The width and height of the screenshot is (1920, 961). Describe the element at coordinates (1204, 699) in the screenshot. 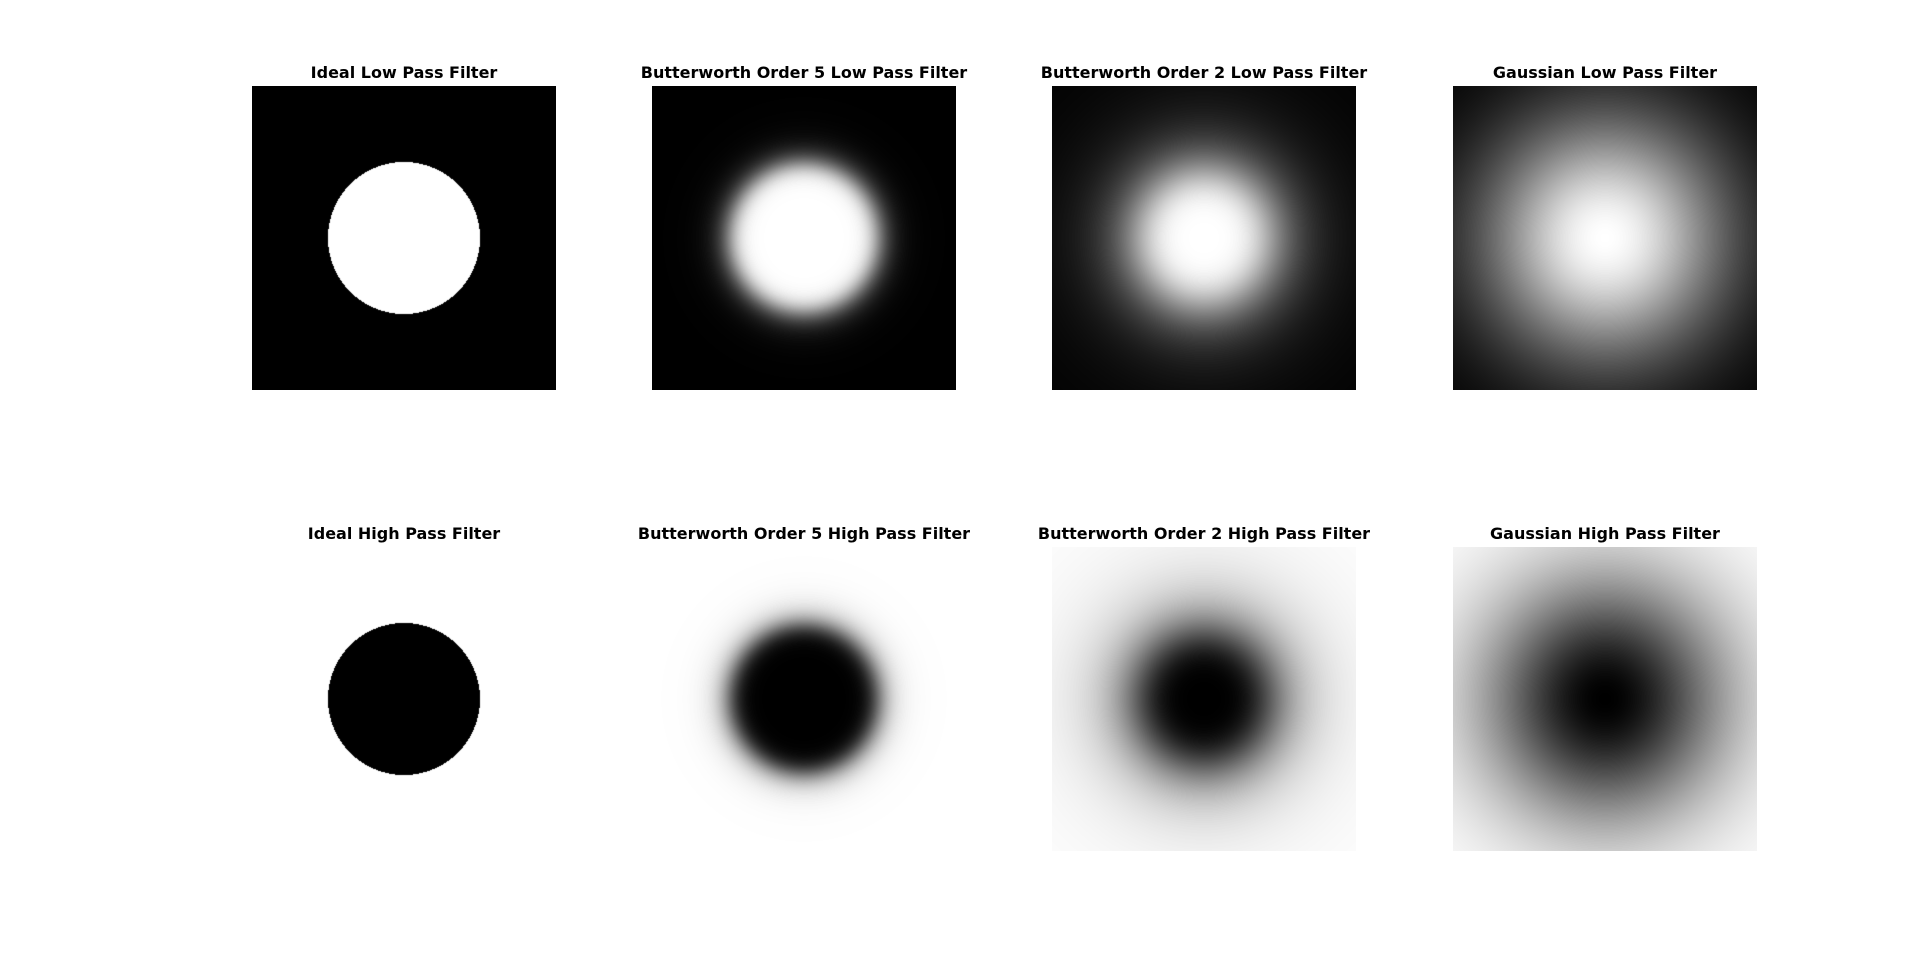

I see `butterworth-2-high-pass-image` at that location.